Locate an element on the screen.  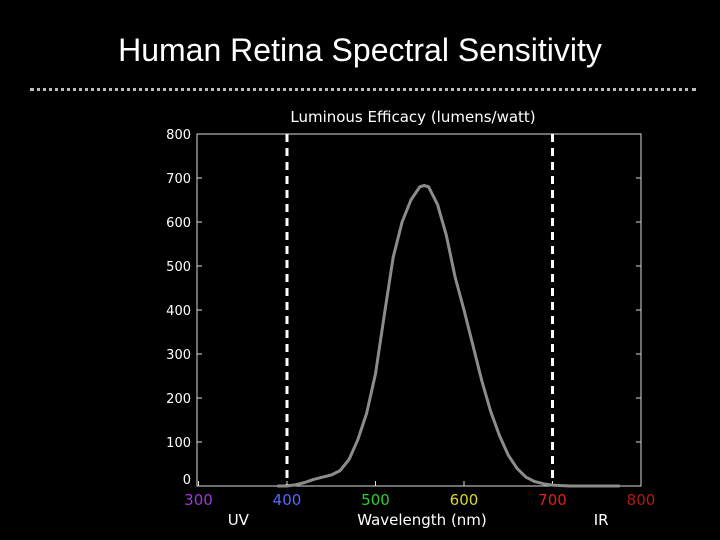
x-axis-label: Wavelength (nm) is located at coordinates (422, 520).